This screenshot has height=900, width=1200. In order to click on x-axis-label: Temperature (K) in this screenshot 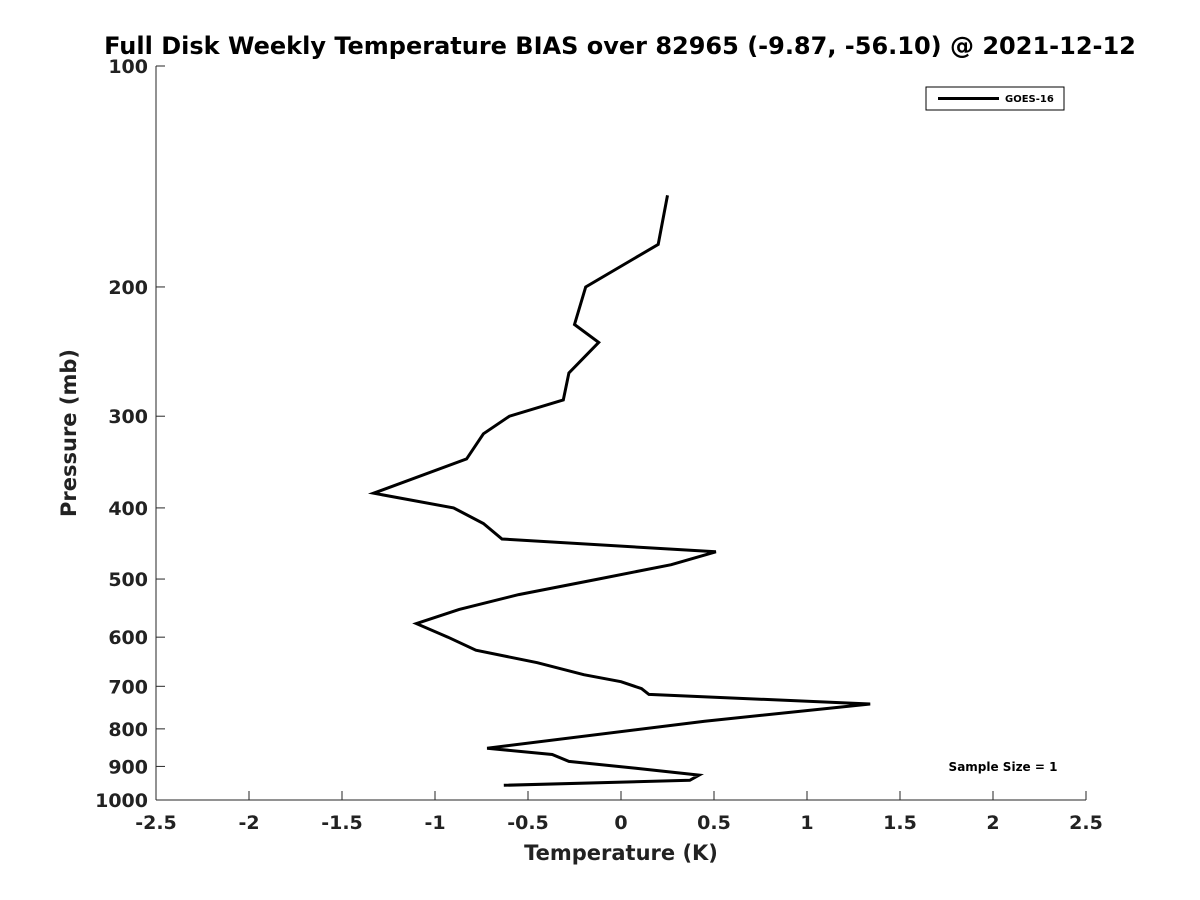, I will do `click(621, 853)`.